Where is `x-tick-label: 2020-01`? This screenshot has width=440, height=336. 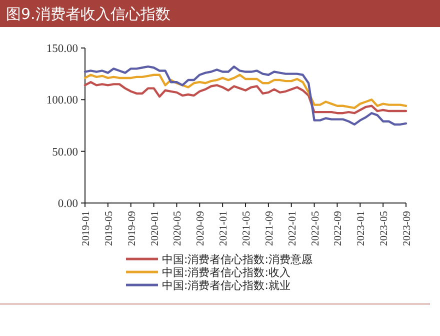
x-tick-label: 2020-01 is located at coordinates (155, 228).